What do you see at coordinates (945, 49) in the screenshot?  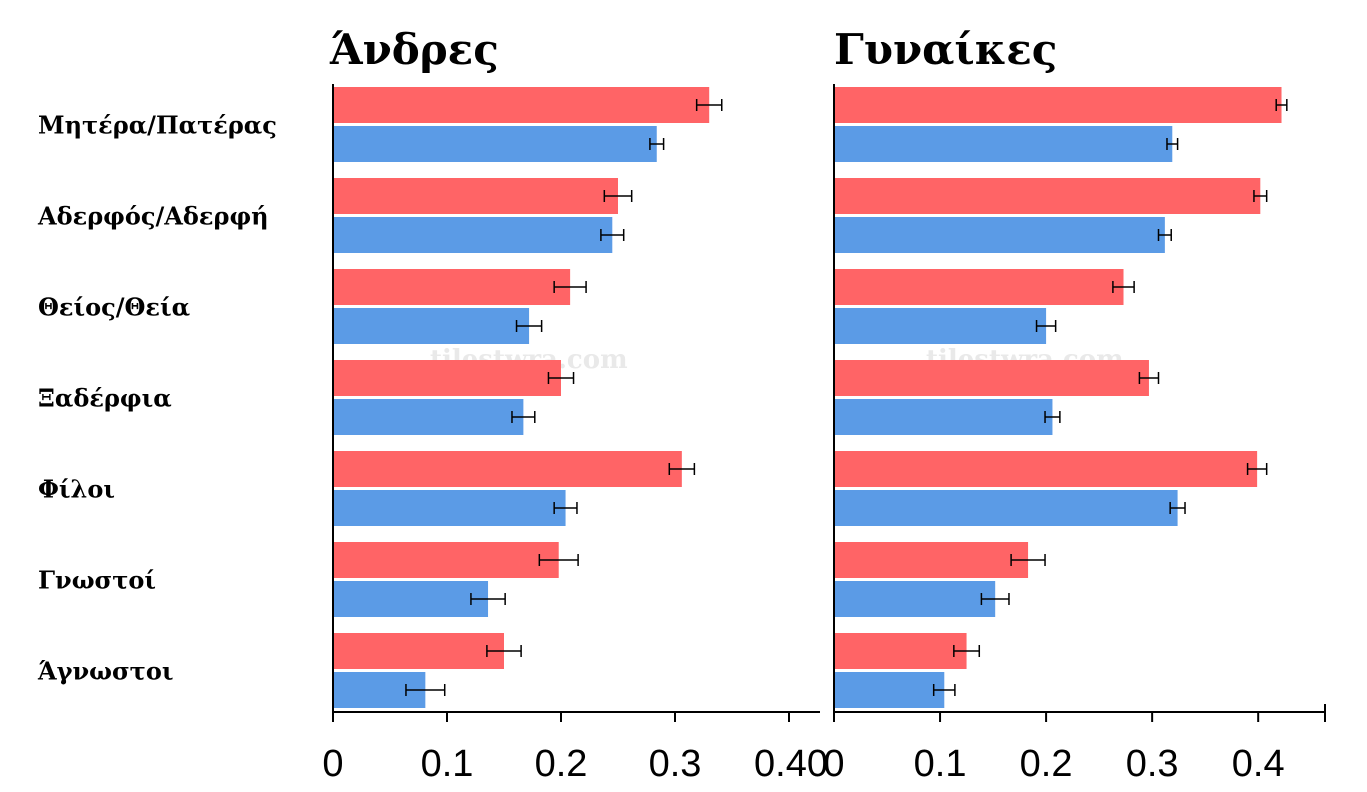 I see `panel-title: Γυναίκες` at bounding box center [945, 49].